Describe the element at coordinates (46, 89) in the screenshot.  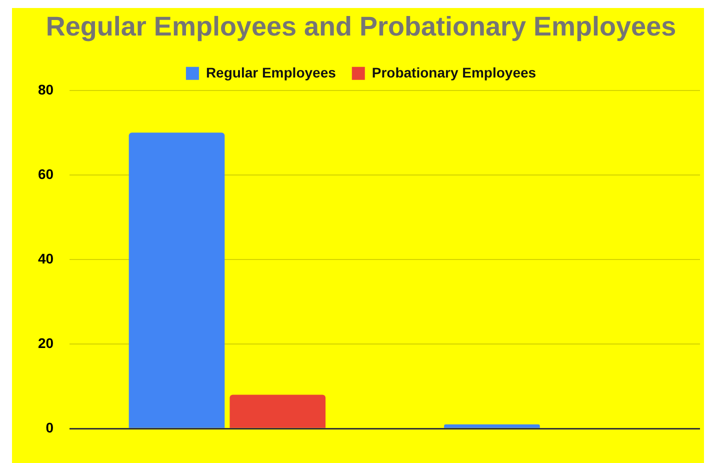
I see `y-tick-label: 80` at that location.